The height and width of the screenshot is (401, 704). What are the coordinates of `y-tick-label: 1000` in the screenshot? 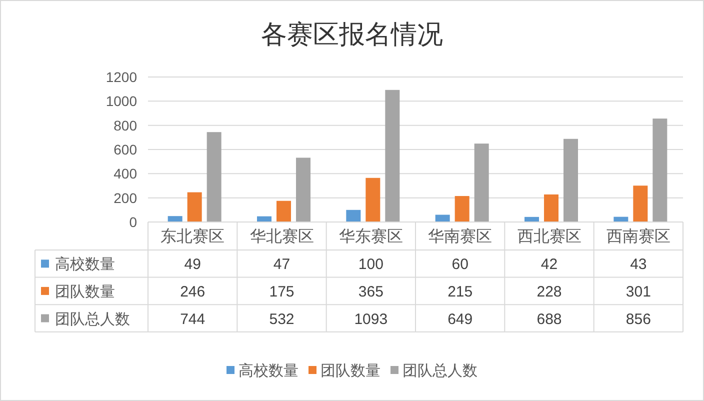 It's located at (122, 101).